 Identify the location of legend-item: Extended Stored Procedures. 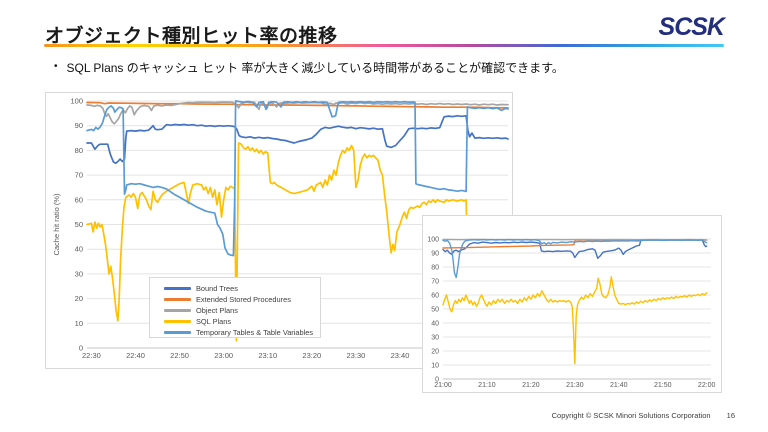
(242, 299).